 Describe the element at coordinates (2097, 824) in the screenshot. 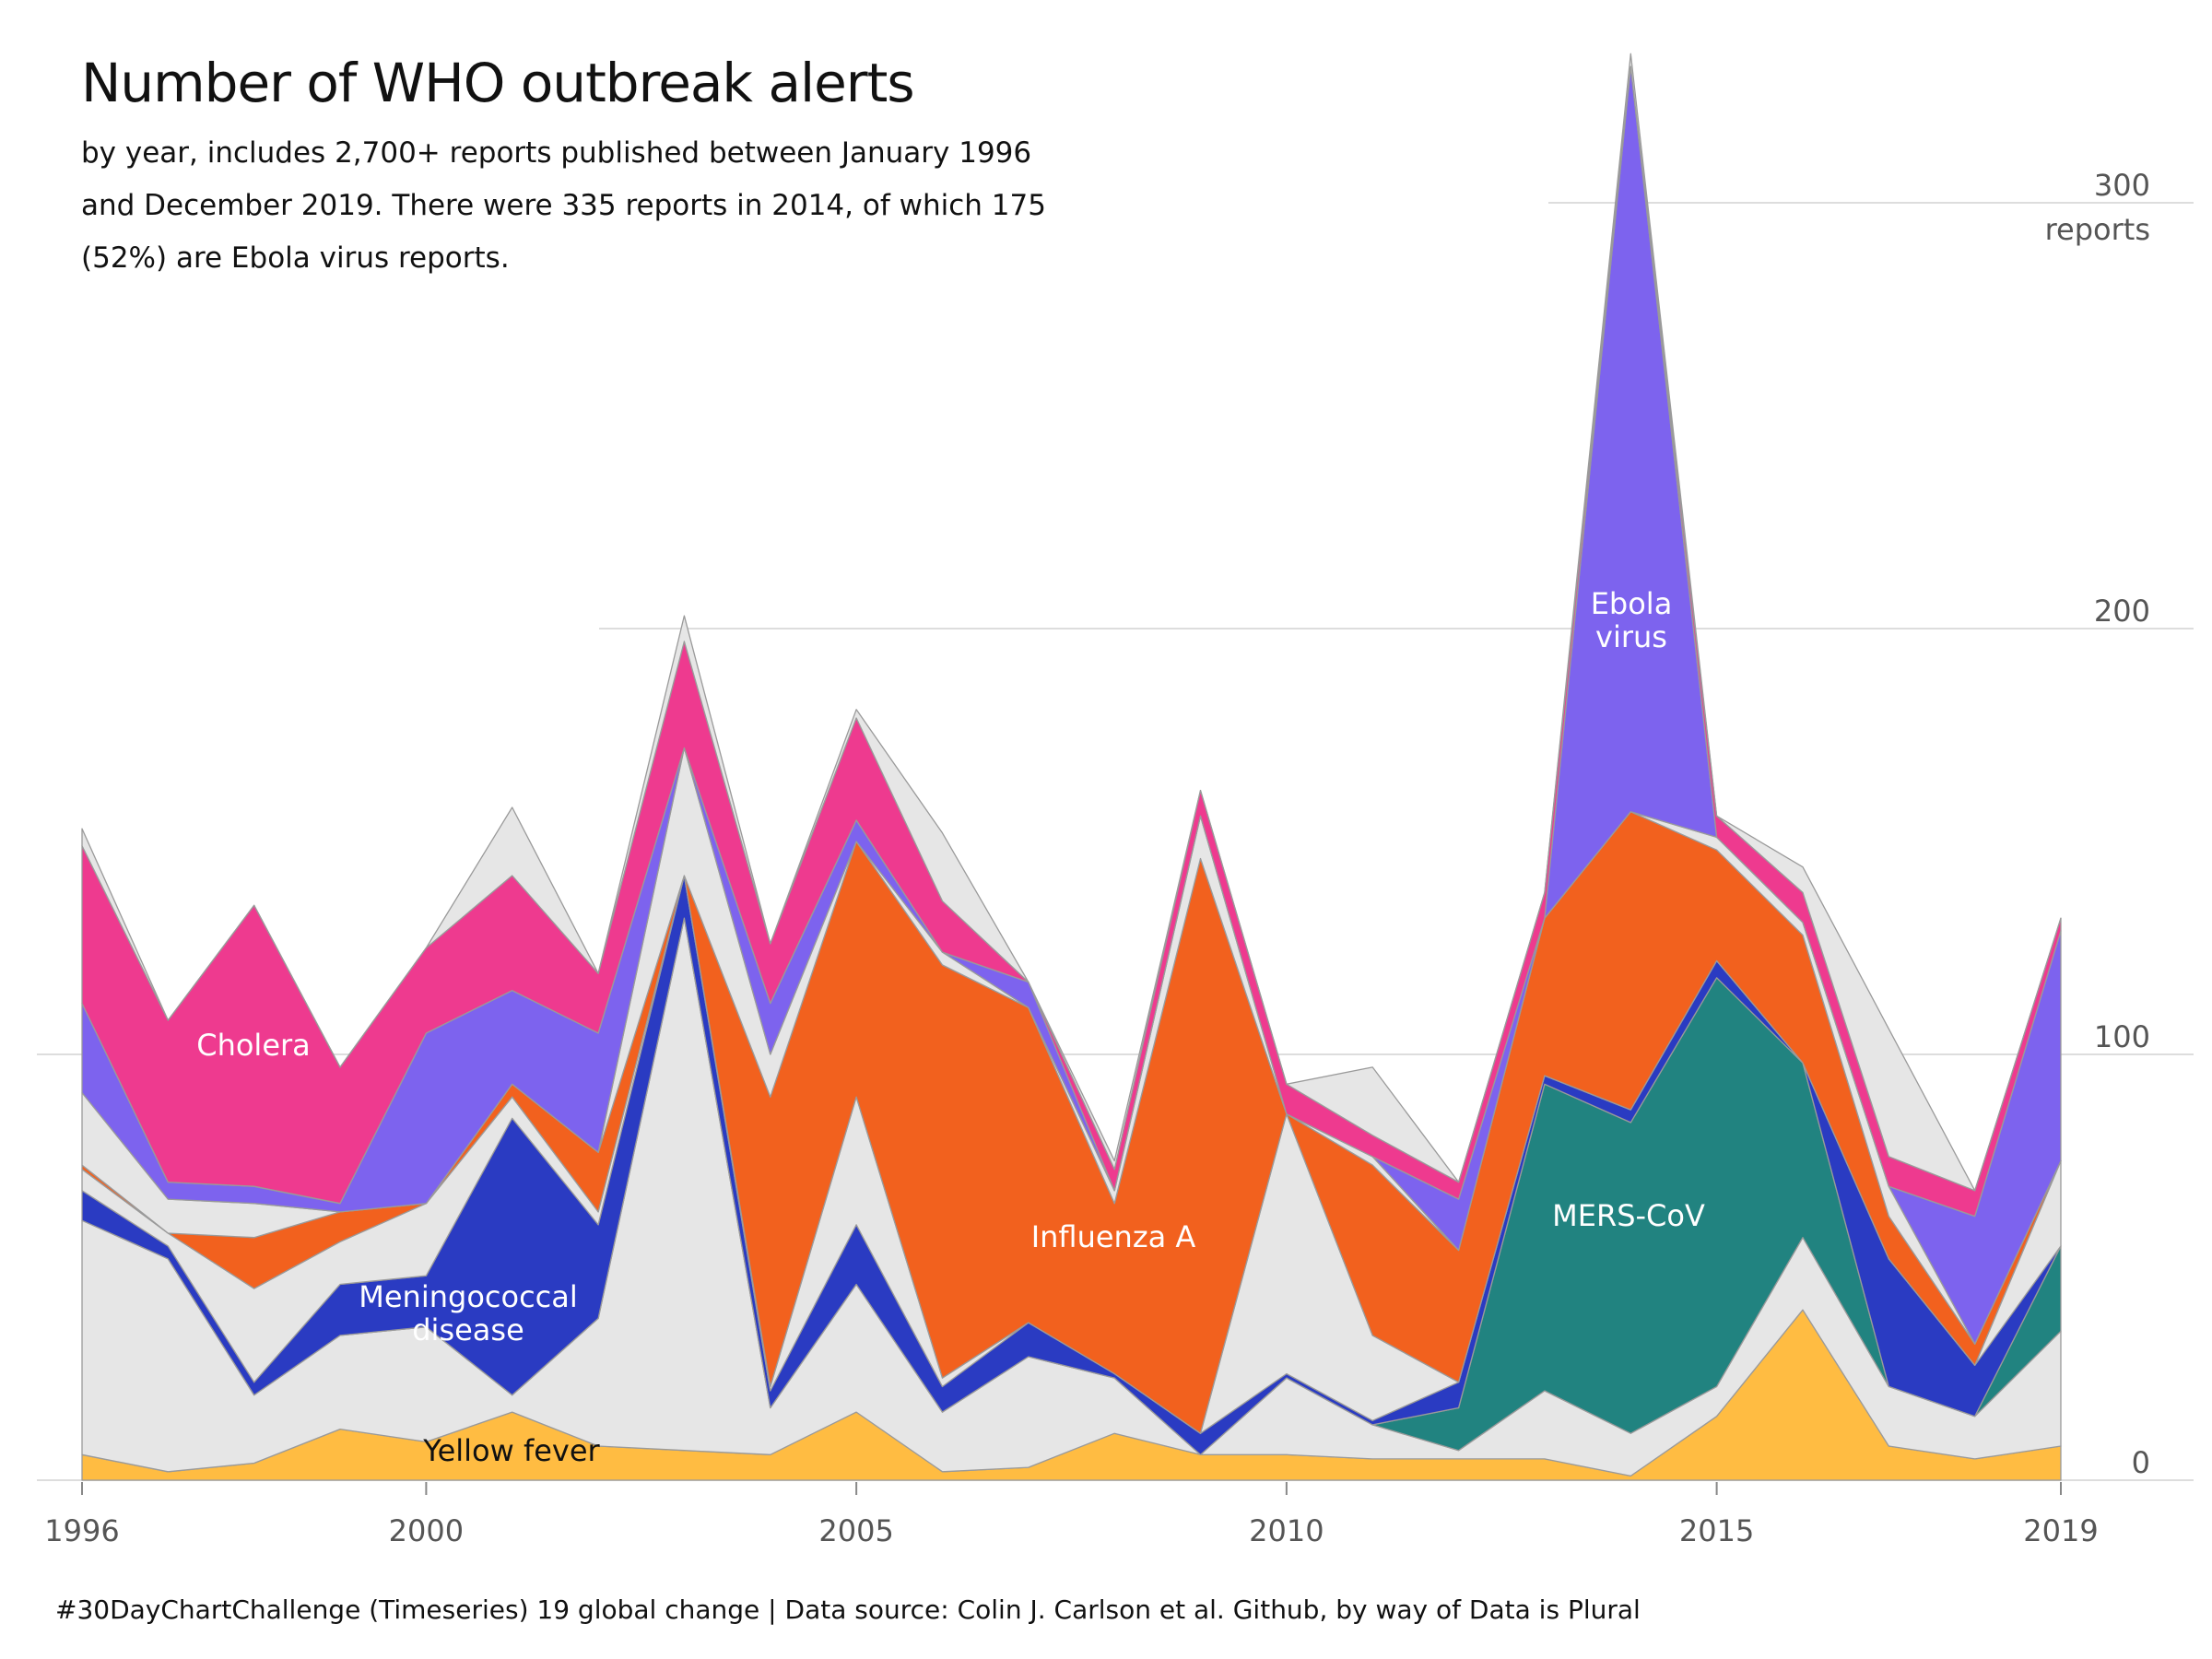

I see `y-axis: 0 100 200 300 reports` at that location.